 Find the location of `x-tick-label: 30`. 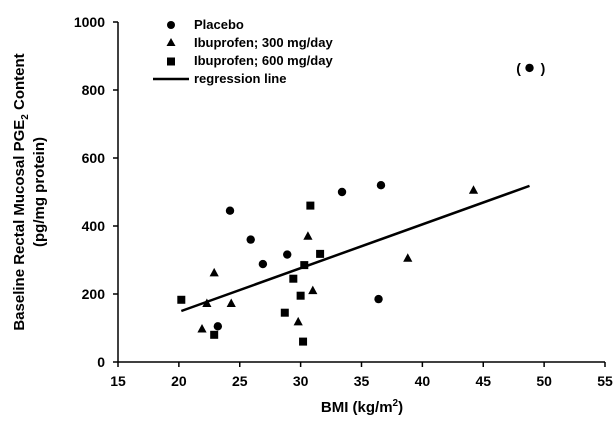

x-tick-label: 30 is located at coordinates (301, 381).